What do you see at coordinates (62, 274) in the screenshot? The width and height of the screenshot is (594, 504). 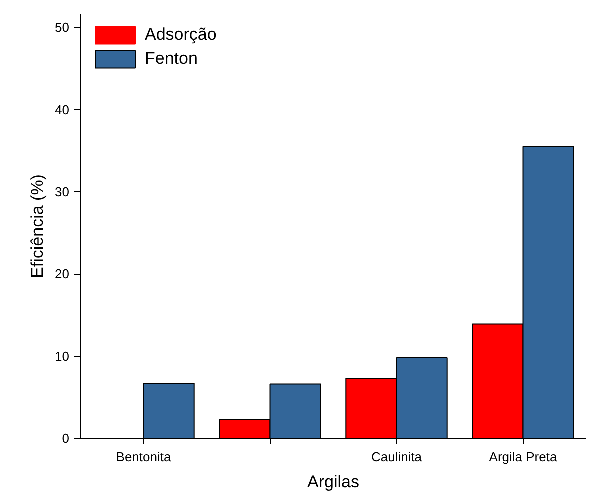 I see `y-tick-label: 20` at bounding box center [62, 274].